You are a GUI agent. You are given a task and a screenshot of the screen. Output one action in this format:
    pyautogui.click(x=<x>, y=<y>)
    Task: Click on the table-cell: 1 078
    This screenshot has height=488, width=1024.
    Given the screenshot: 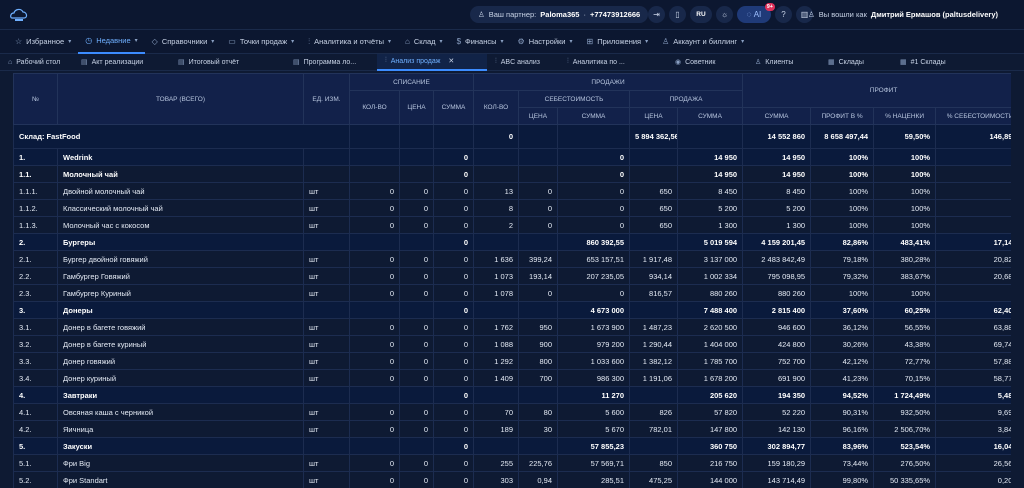 What is the action you would take?
    pyautogui.click(x=496, y=293)
    